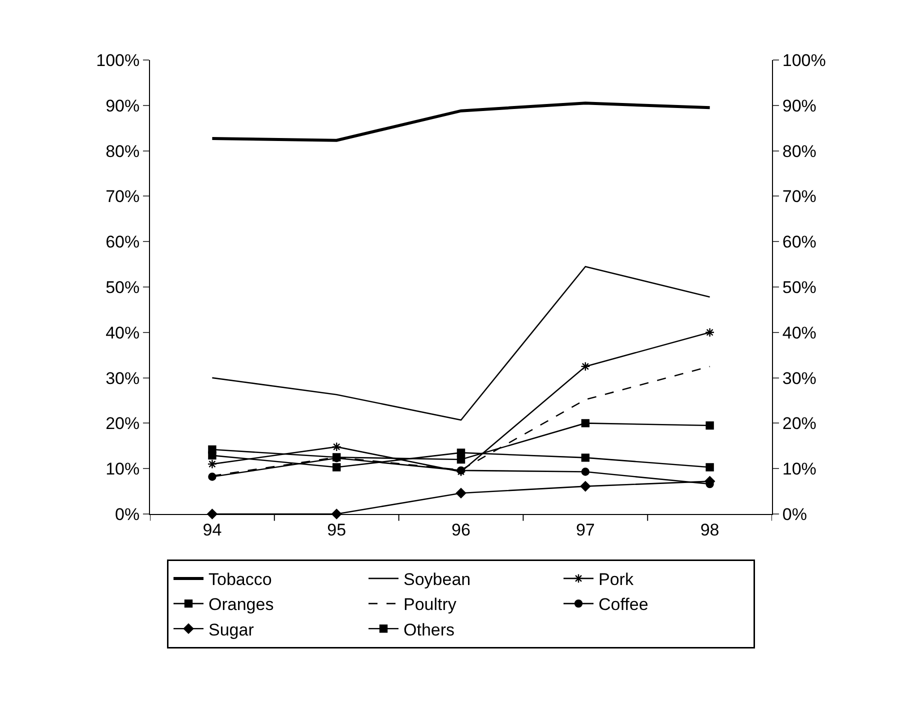 The width and height of the screenshot is (922, 714). What do you see at coordinates (429, 630) in the screenshot?
I see `legend-label: Others` at bounding box center [429, 630].